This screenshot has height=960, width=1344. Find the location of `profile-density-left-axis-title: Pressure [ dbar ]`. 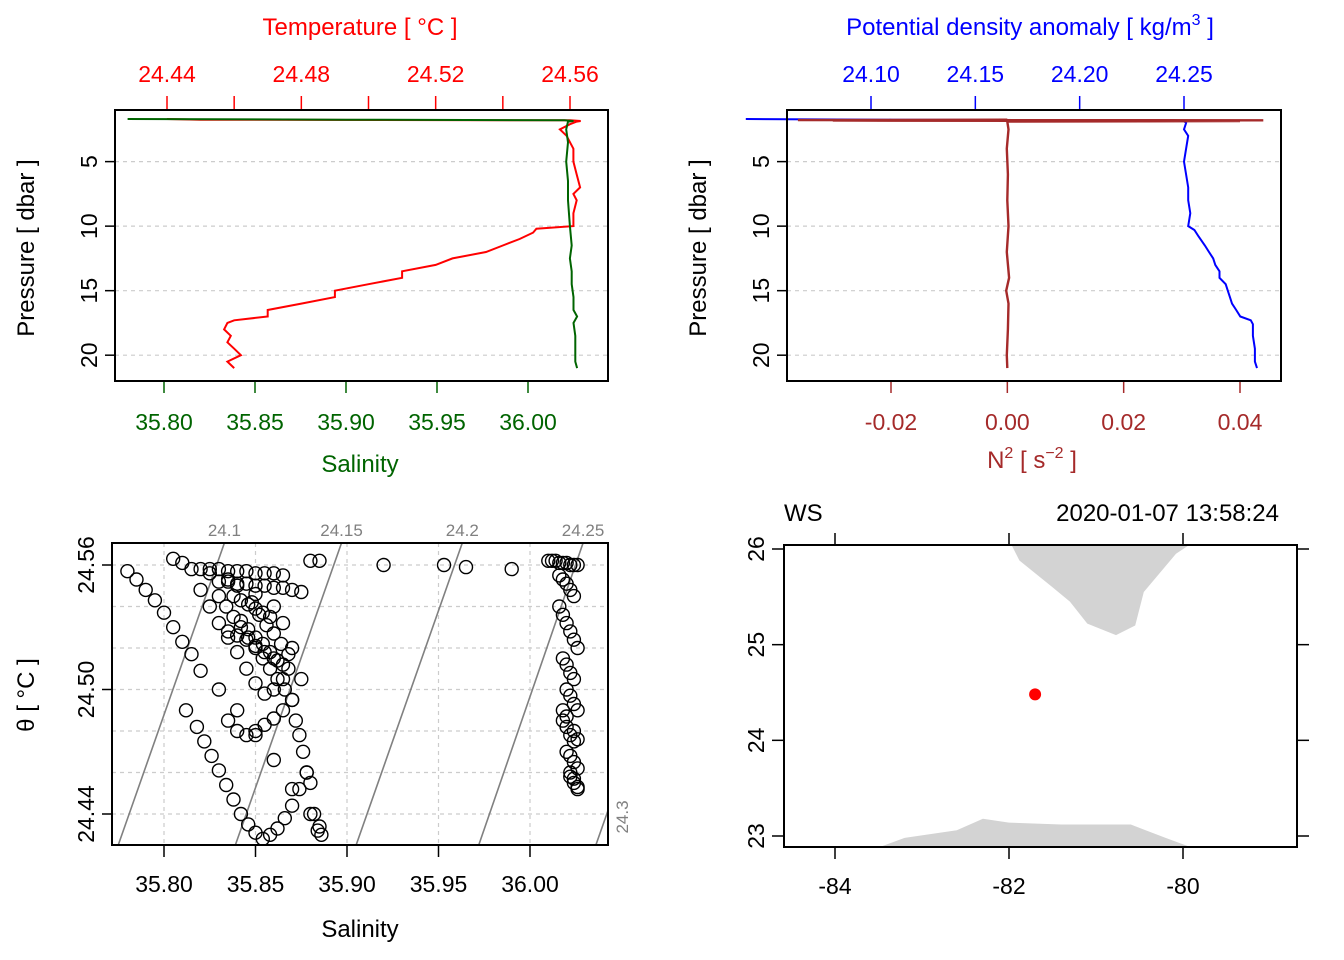

profile-density-left-axis-title: Pressure [ dbar ] is located at coordinates (698, 247).